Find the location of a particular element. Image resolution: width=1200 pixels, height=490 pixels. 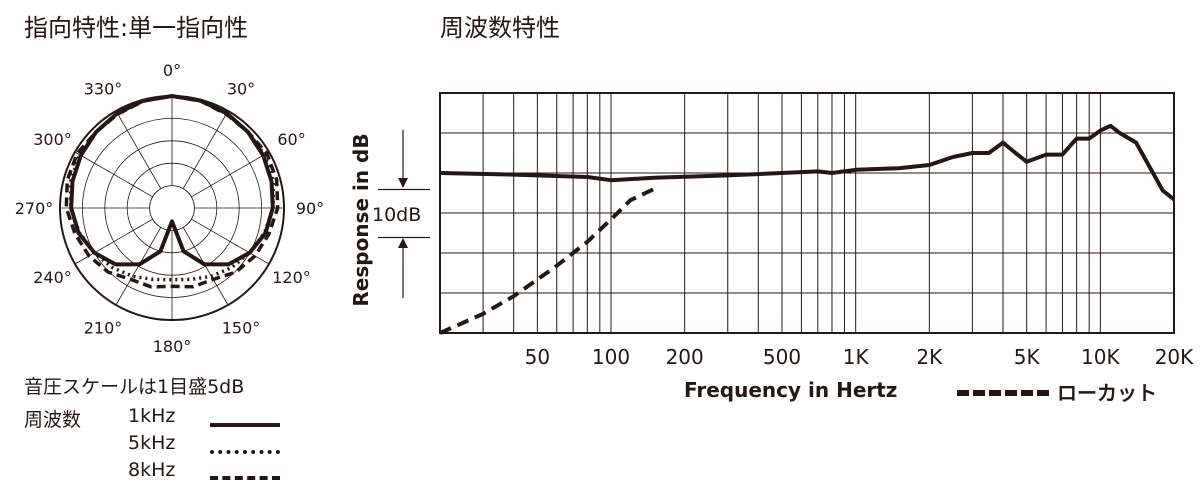

x-tick-label: 2K is located at coordinates (929, 357).